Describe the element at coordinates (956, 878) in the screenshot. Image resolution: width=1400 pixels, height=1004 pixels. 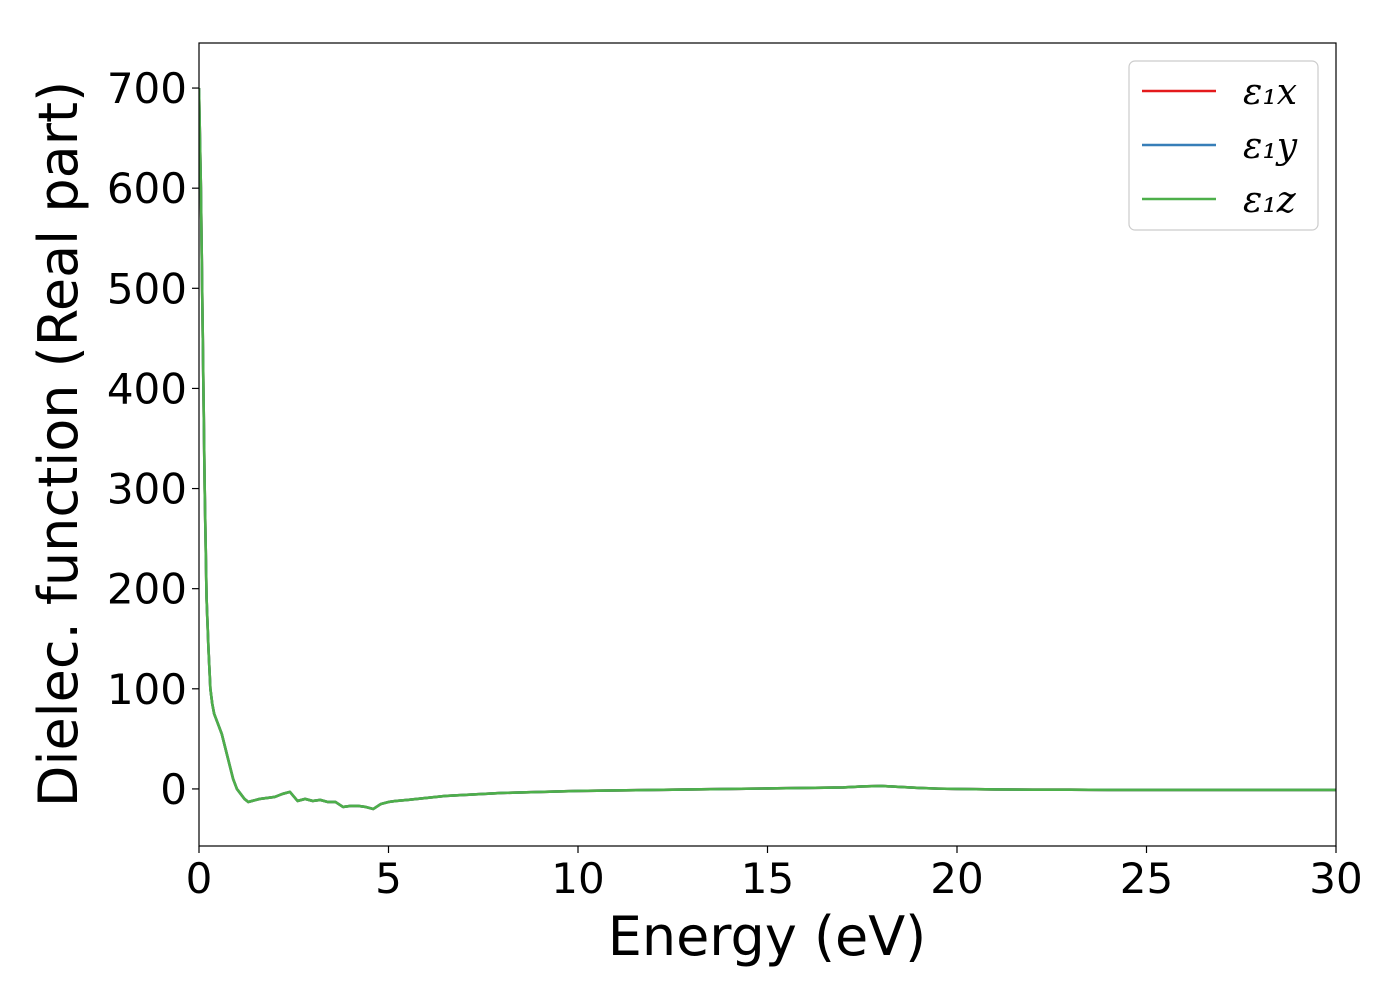
I see `x-tick-label: 20` at that location.